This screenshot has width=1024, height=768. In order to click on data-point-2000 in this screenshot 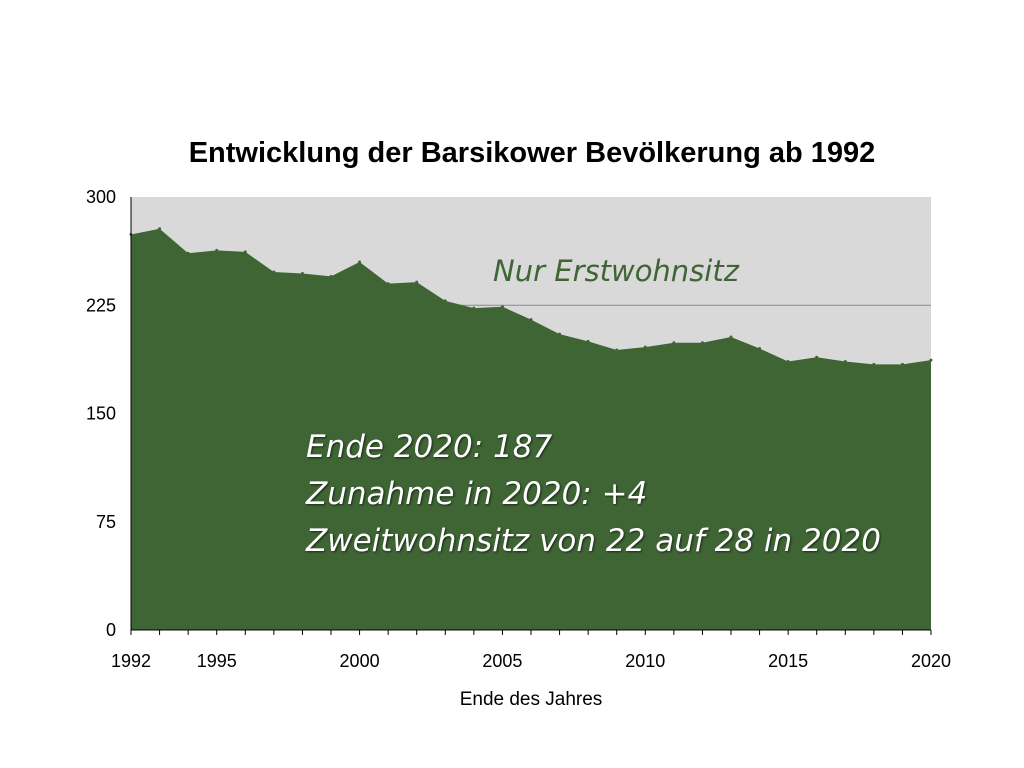, I will do `click(360, 262)`.